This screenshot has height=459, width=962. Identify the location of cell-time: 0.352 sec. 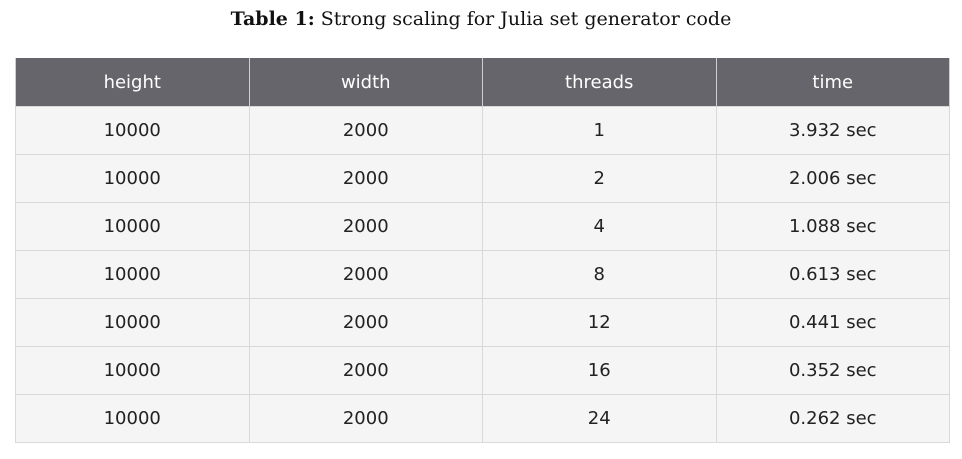
(832, 370).